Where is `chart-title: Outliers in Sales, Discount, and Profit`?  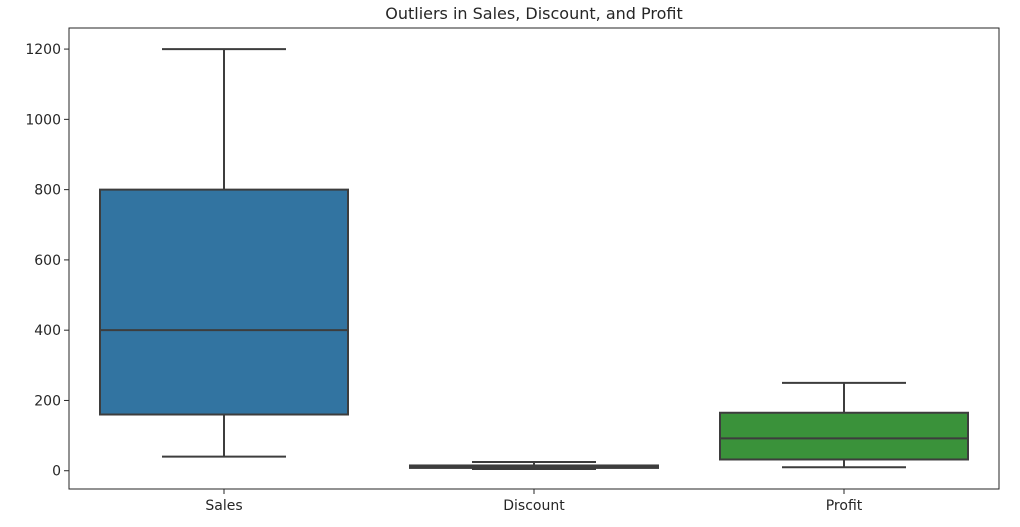
chart-title: Outliers in Sales, Discount, and Profit is located at coordinates (534, 13).